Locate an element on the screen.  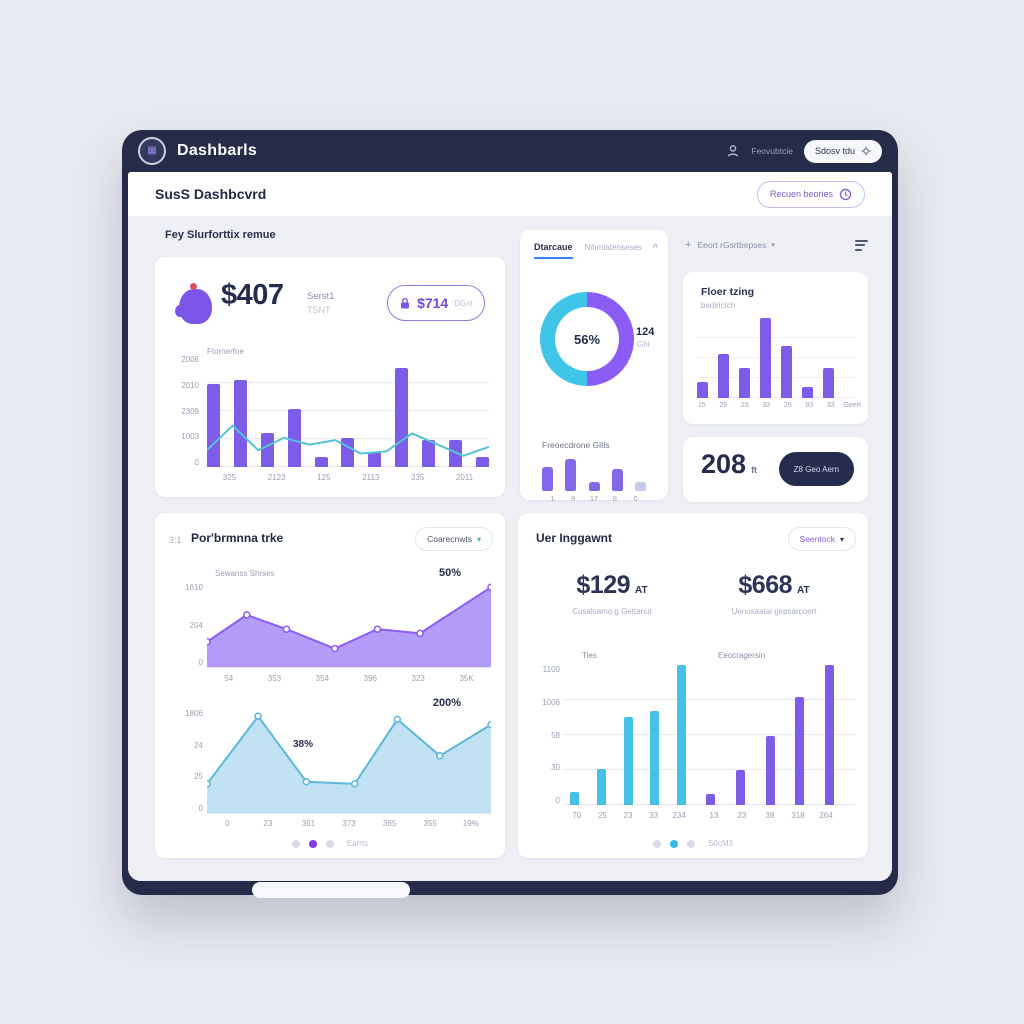
y-tick-label: 2309 is located at coordinates (190, 411).